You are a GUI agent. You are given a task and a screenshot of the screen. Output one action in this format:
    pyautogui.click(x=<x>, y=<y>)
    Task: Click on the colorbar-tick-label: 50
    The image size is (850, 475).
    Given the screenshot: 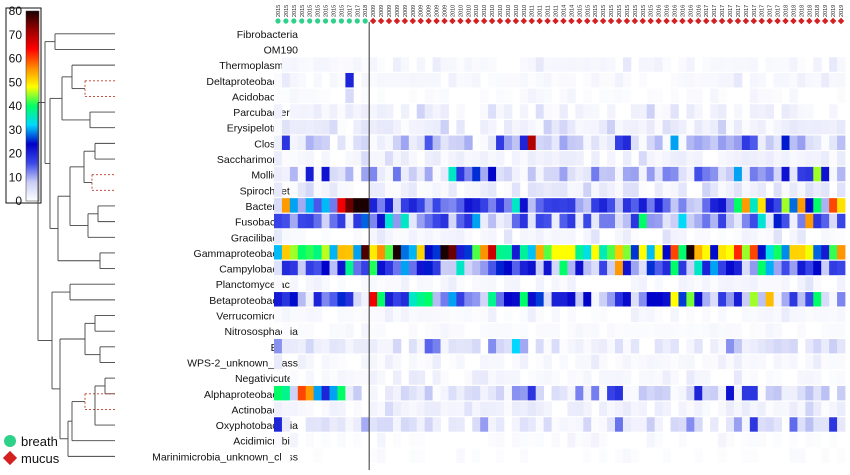 What is the action you would take?
    pyautogui.click(x=16, y=82)
    